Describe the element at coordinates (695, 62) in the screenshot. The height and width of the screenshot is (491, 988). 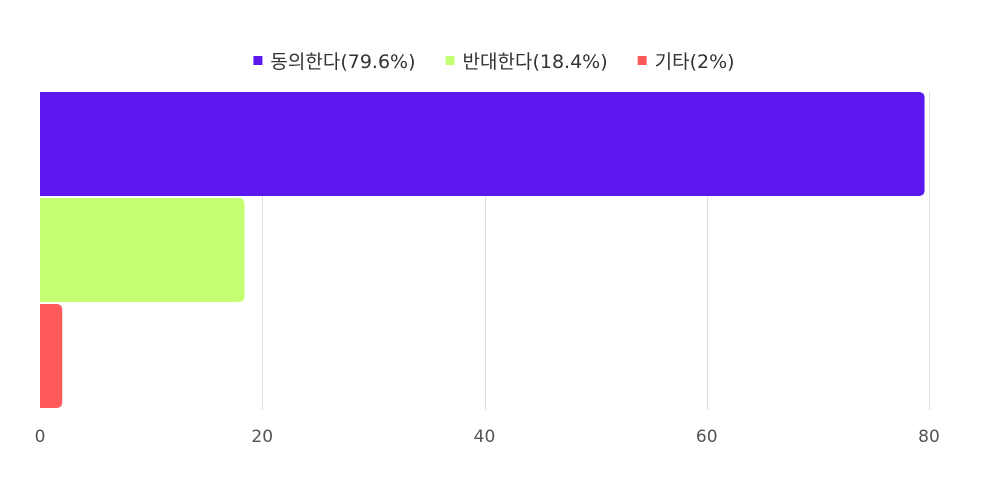
I see `legend-label: 기타(2%)` at that location.